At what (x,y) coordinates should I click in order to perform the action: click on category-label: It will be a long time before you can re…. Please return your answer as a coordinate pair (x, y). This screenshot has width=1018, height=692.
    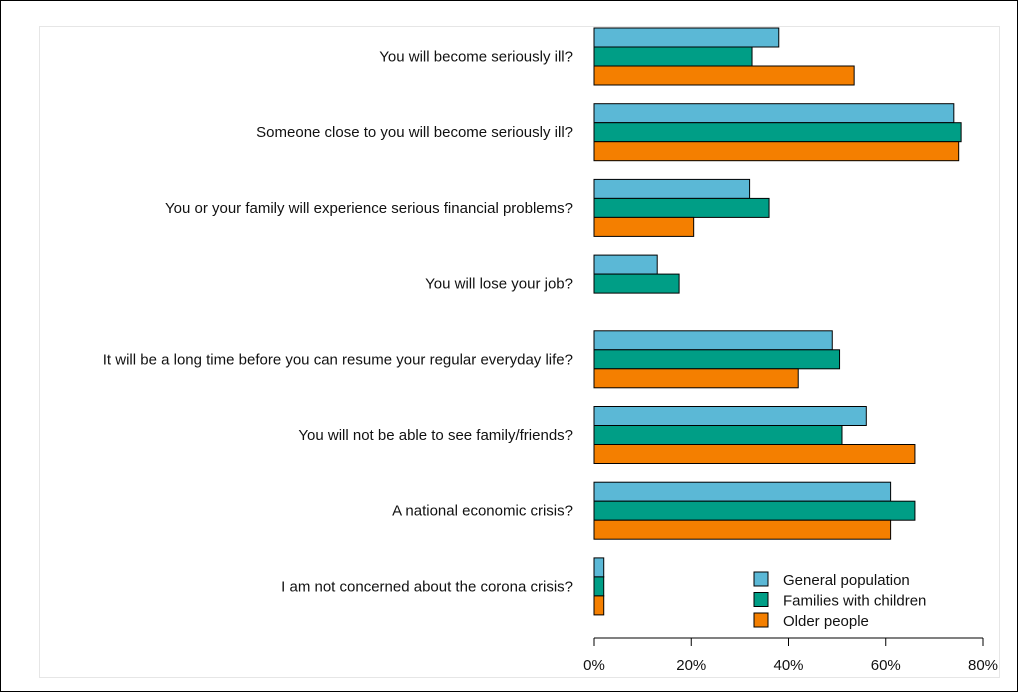
    Looking at the image, I should click on (338, 359).